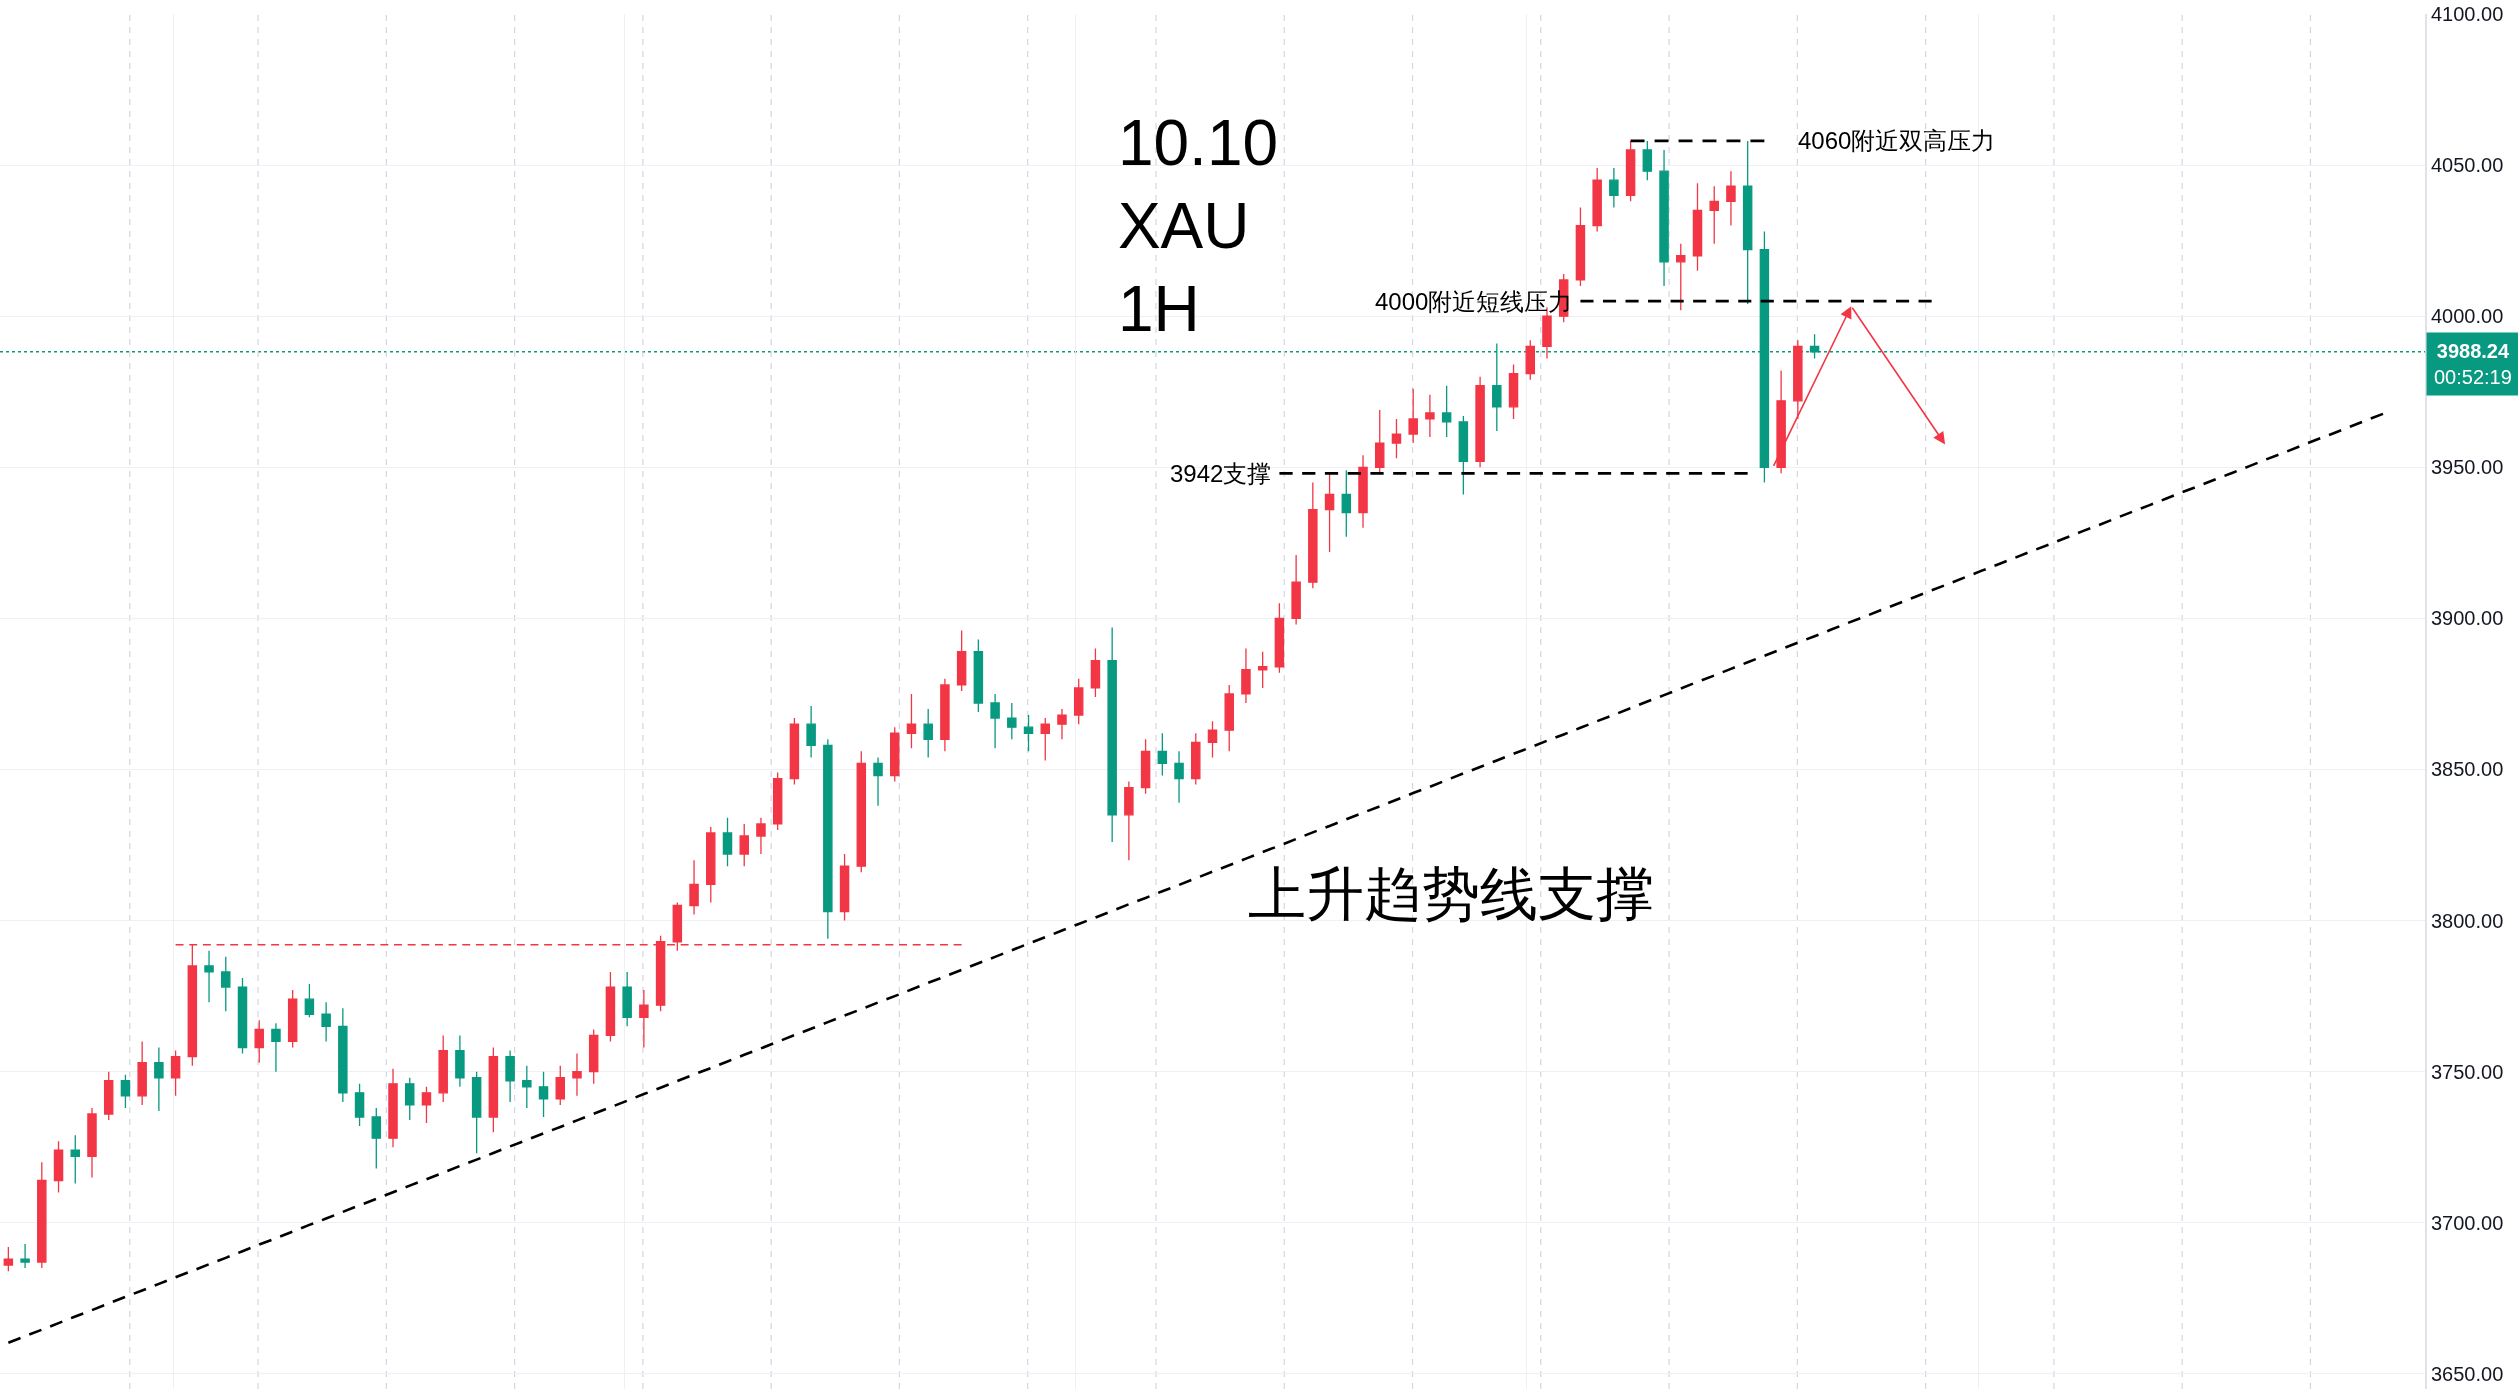 Image resolution: width=2518 pixels, height=1389 pixels. Describe the element at coordinates (2467, 769) in the screenshot. I see `y-tick-label: 3850.00` at that location.